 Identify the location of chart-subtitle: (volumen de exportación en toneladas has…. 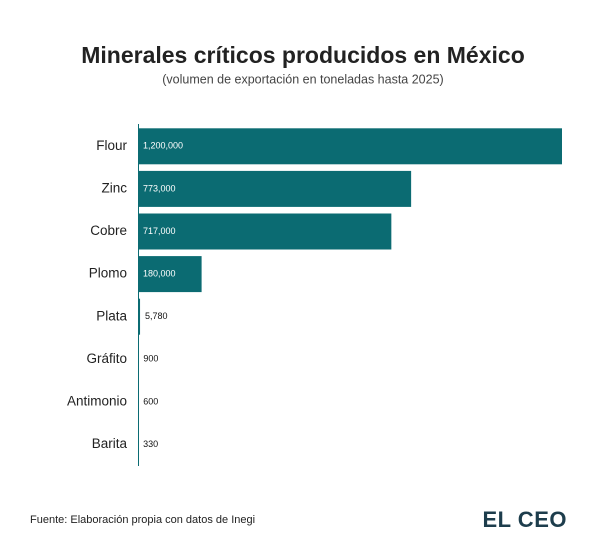
(302, 79).